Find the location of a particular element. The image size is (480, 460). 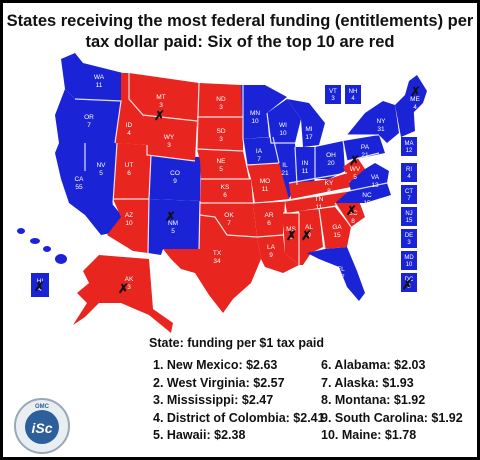

state-label-hi: HI 4 is located at coordinates (40, 285).